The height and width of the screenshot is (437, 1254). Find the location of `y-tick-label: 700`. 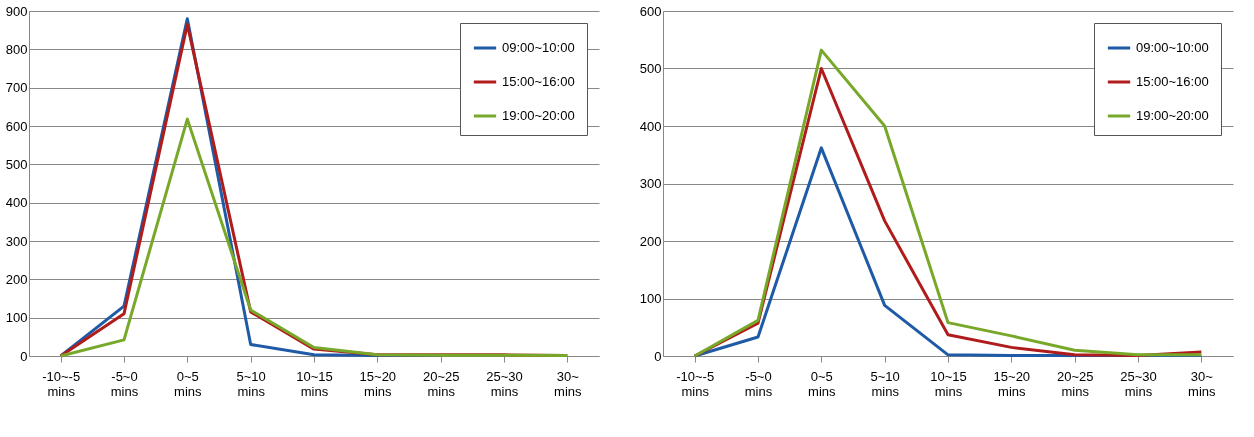

y-tick-label: 700 is located at coordinates (16, 88).